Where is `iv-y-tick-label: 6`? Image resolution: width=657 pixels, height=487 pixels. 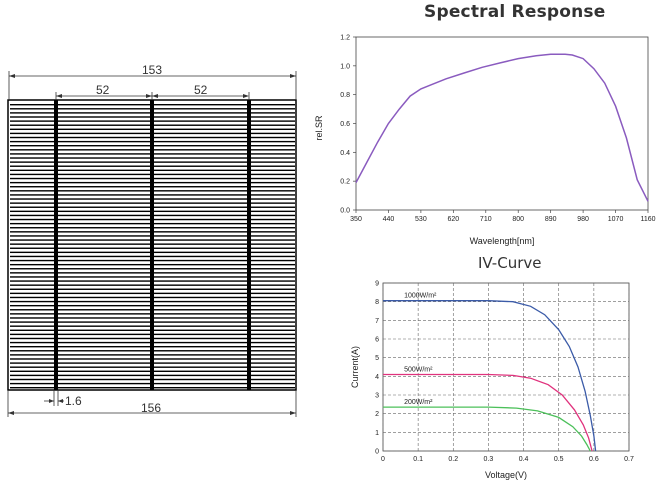
iv-y-tick-label: 6 is located at coordinates (377, 340).